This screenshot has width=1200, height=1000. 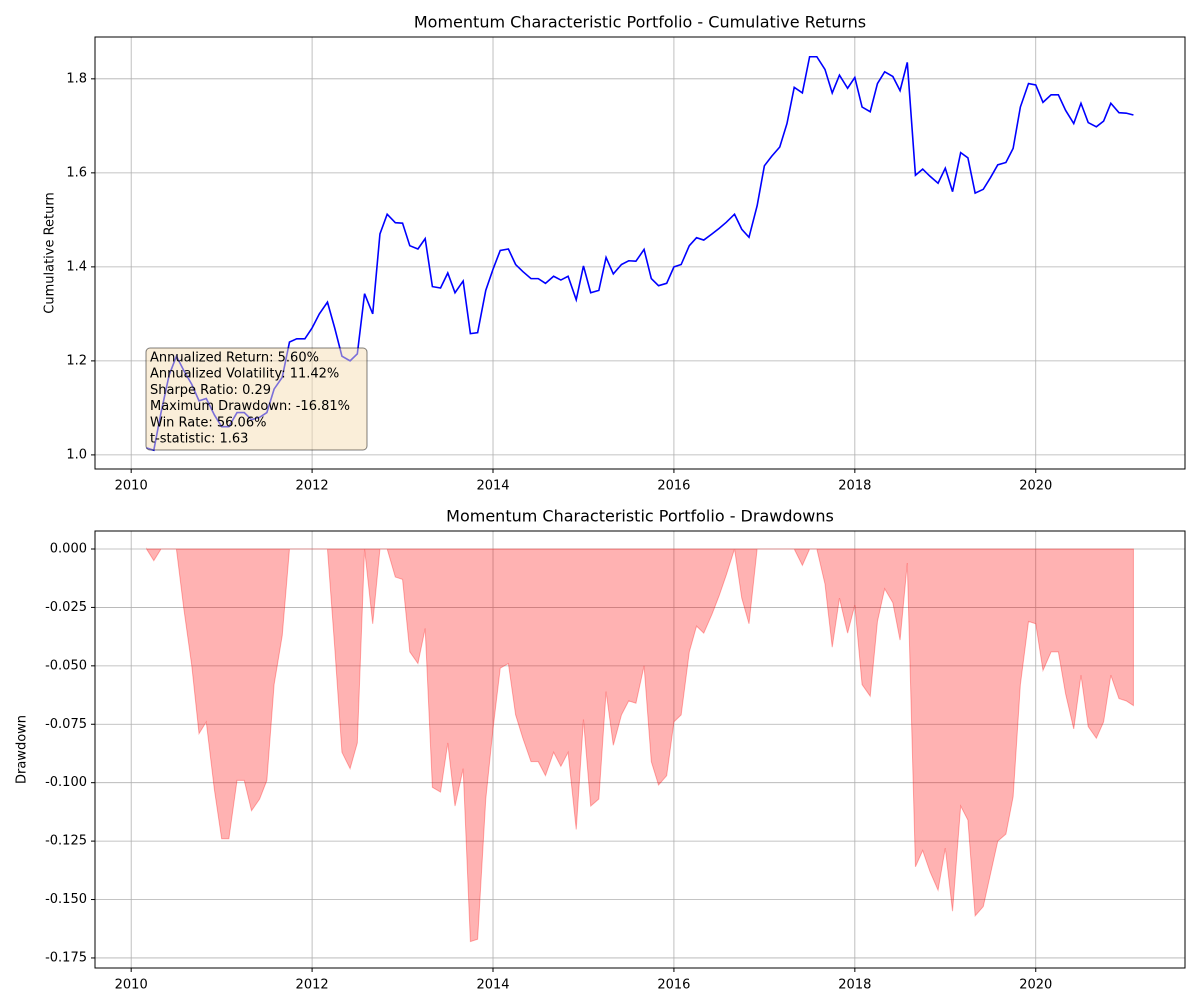 I want to click on stats-box-bg, so click(x=256, y=399).